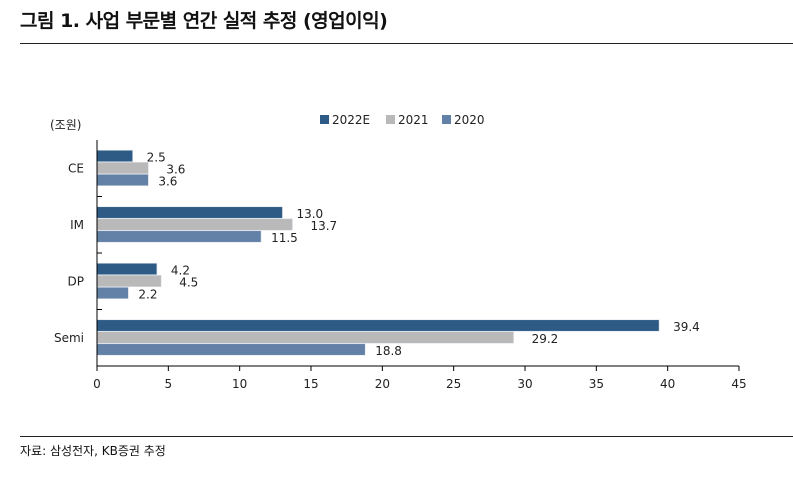  Describe the element at coordinates (93, 451) in the screenshot. I see `source-note: 자료: 삼성전자, KB증권 추정` at that location.